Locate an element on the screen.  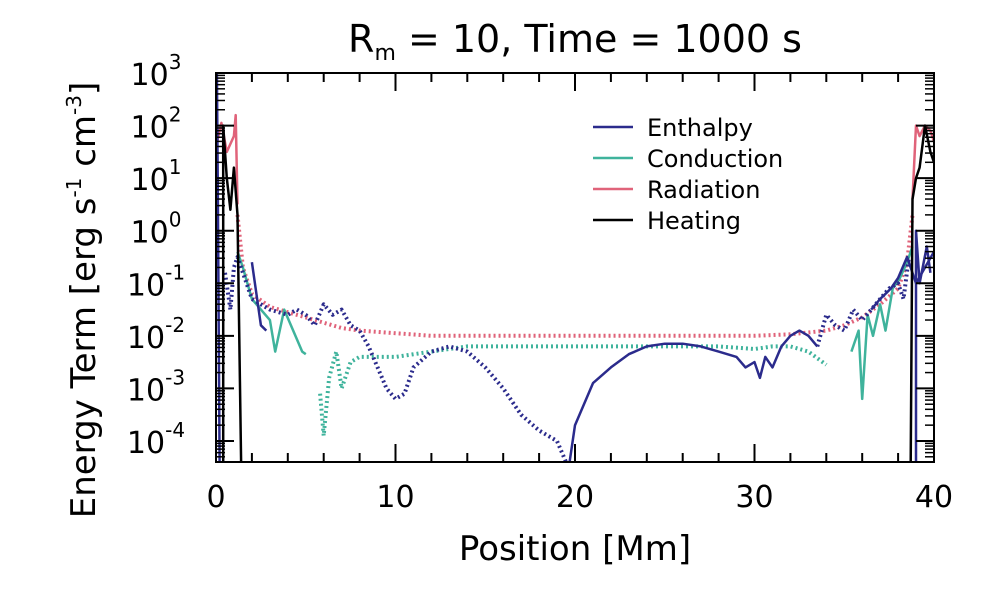
y-tick-label: 10² is located at coordinates (156, 124).